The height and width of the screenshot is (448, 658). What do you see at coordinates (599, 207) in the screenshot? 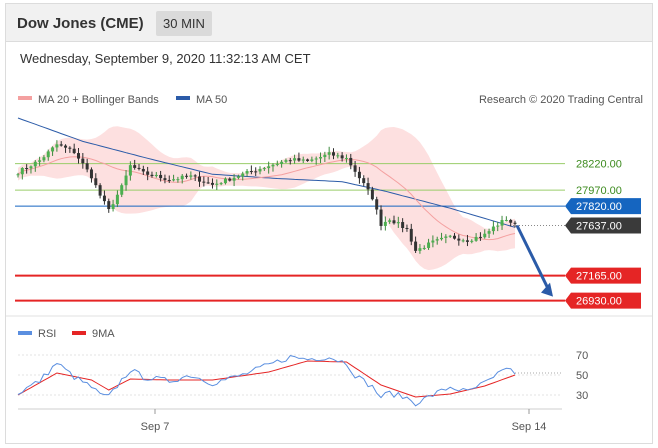
I see `level-label-27820: 27820.00` at bounding box center [599, 207].